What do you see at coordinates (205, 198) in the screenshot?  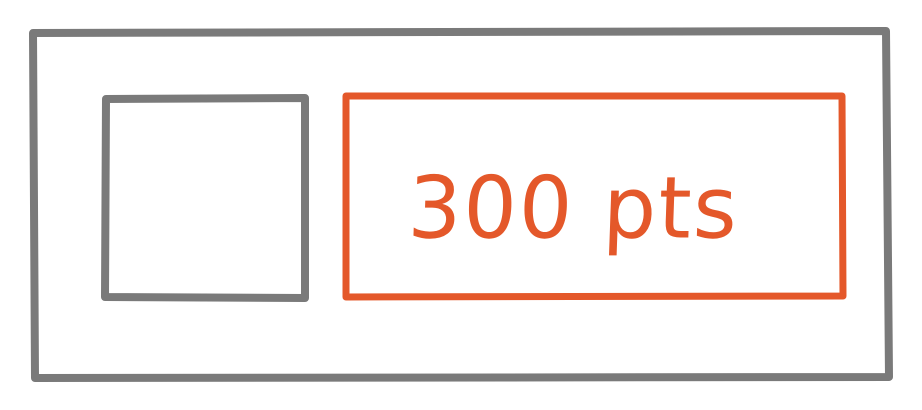 I see `image-placeholder-box` at bounding box center [205, 198].